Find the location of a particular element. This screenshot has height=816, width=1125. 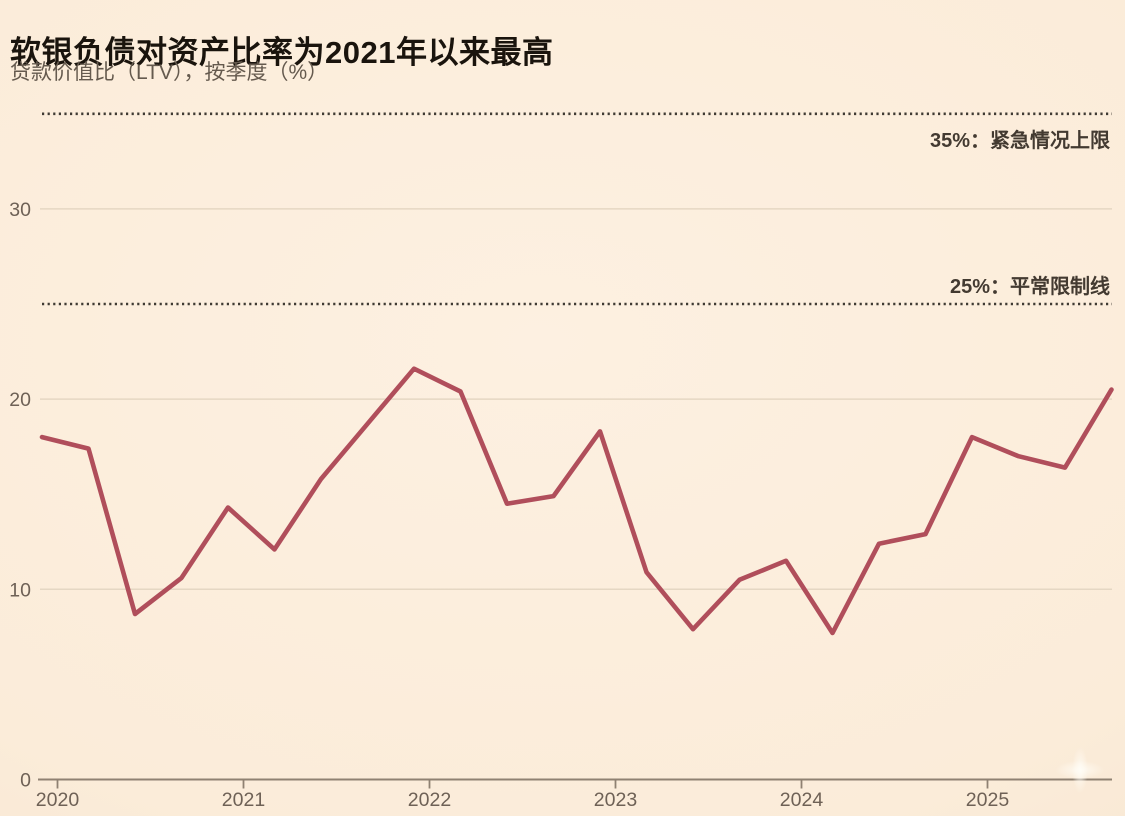

x-axis-label-2025: 2025 is located at coordinates (988, 800).